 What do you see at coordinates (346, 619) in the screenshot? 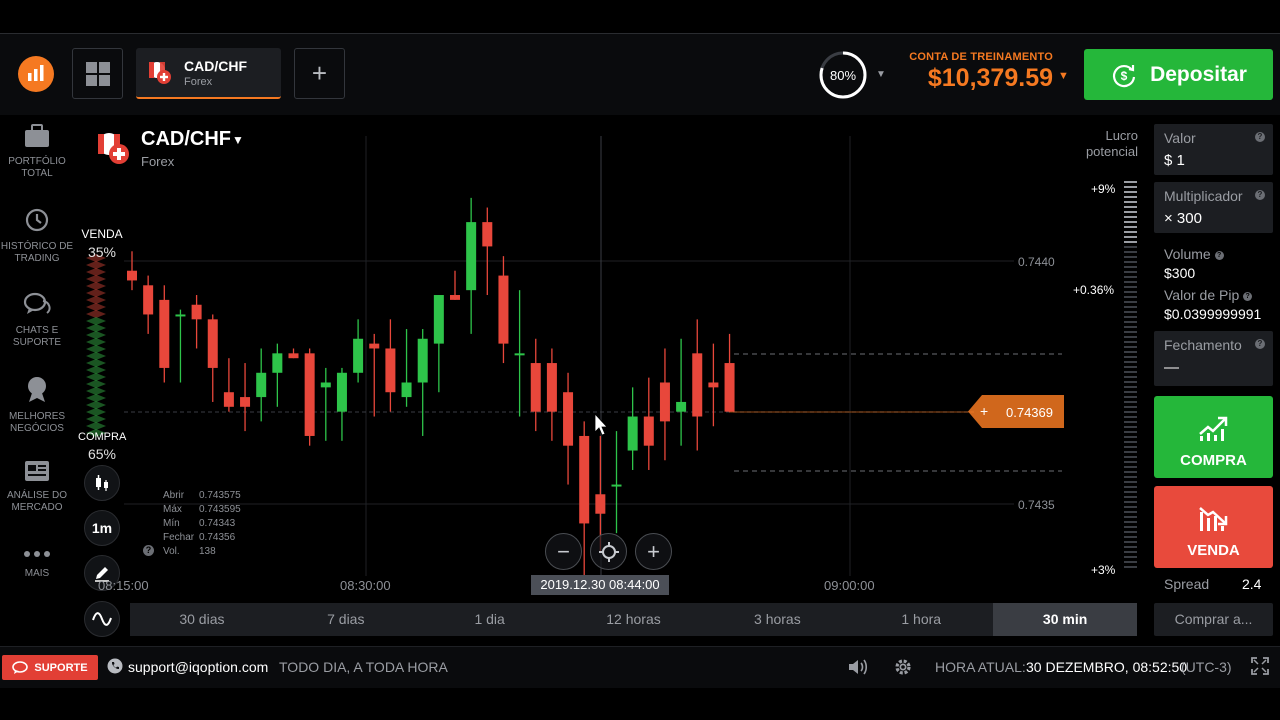
I see `timeframe-7-days: 7 dias` at bounding box center [346, 619].